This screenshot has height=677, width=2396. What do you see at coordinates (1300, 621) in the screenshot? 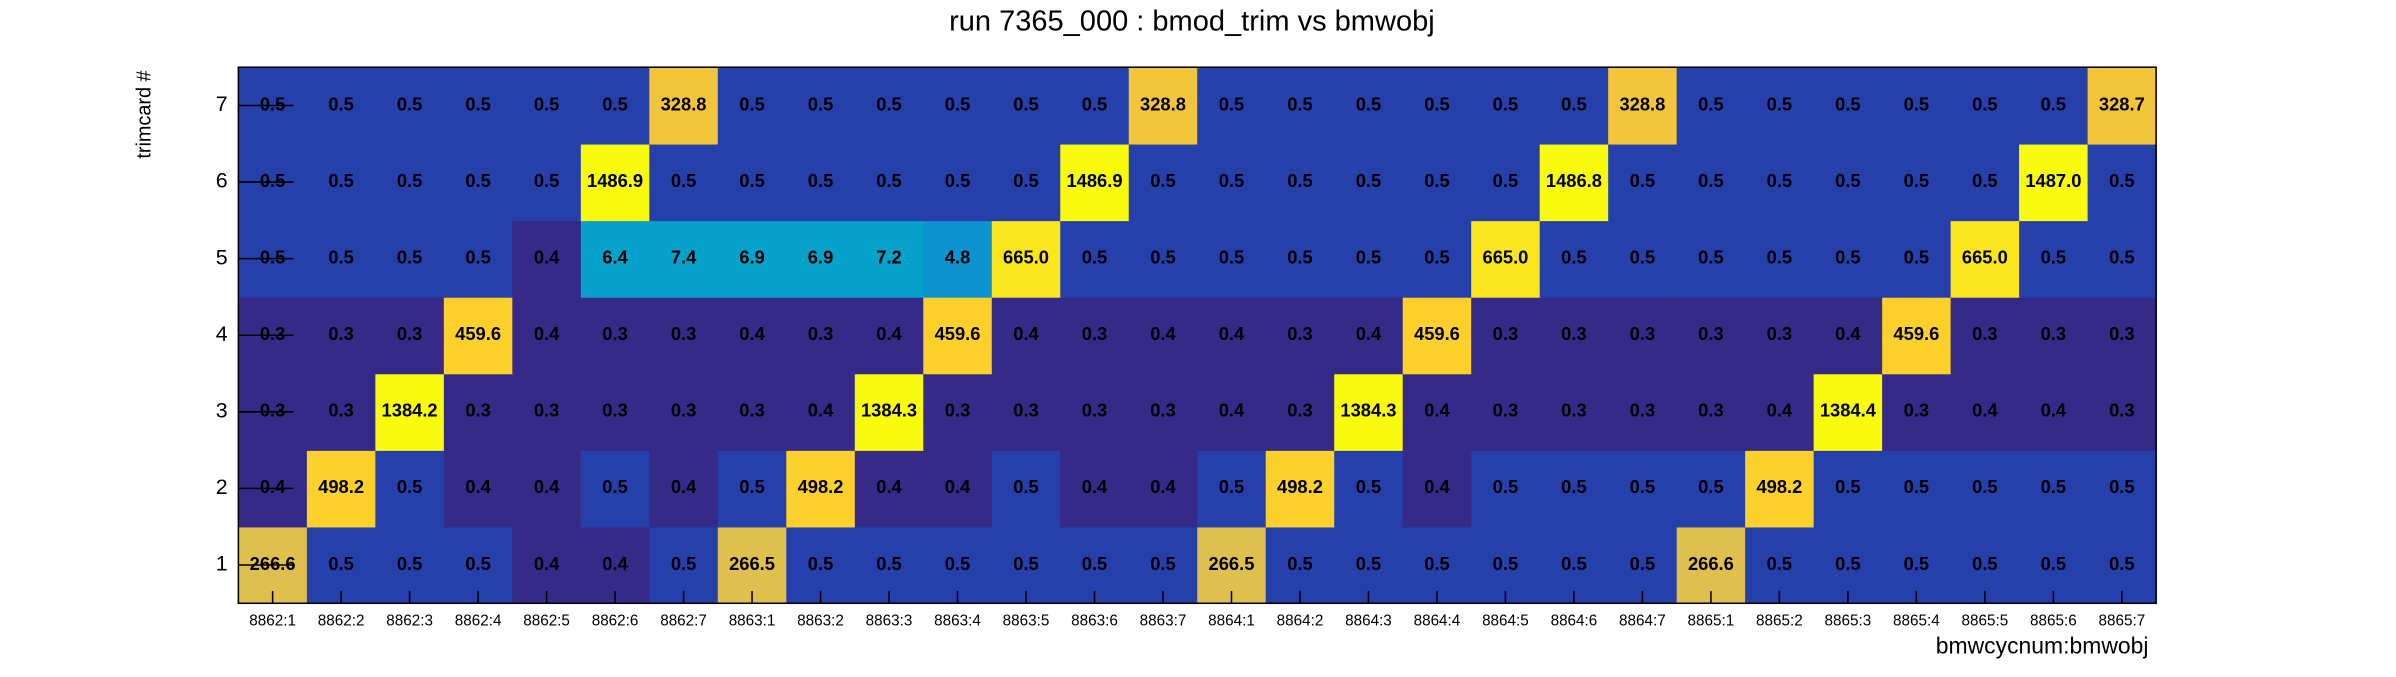
I see `x-tick-label: 8864:2` at bounding box center [1300, 621].